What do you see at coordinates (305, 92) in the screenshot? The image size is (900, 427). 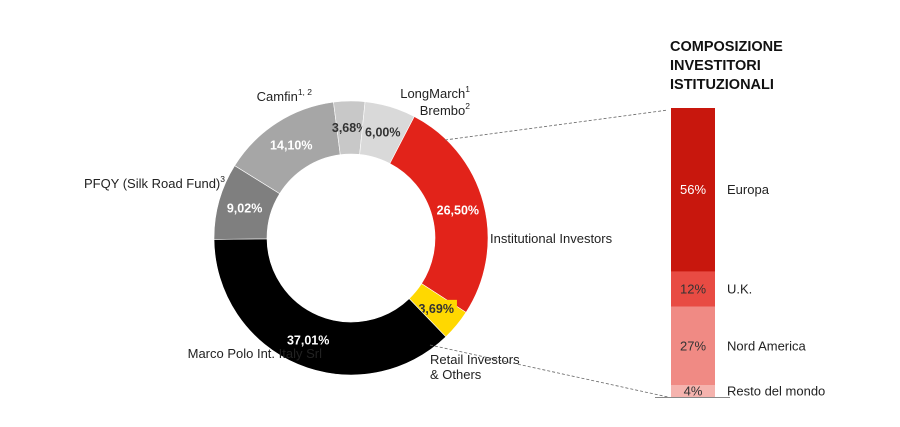 I see `footnote-marker: 1, 2` at bounding box center [305, 92].